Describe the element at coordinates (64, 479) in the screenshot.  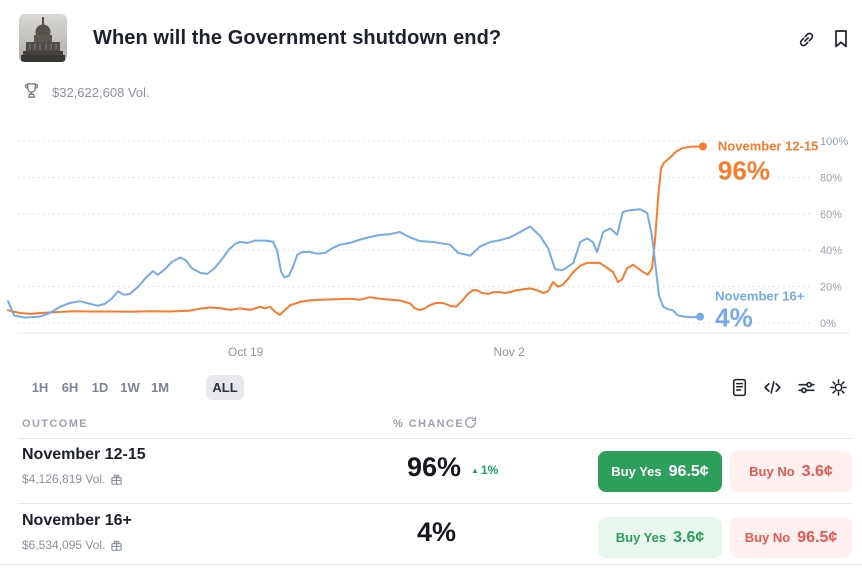
I see `outcome-volume-text: $4,126,819 Vol.` at that location.